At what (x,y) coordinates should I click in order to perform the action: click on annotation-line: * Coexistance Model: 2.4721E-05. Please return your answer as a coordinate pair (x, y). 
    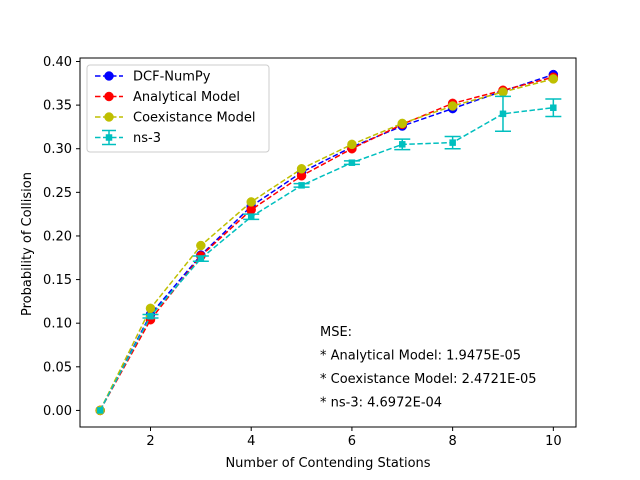
    Looking at the image, I should click on (428, 379).